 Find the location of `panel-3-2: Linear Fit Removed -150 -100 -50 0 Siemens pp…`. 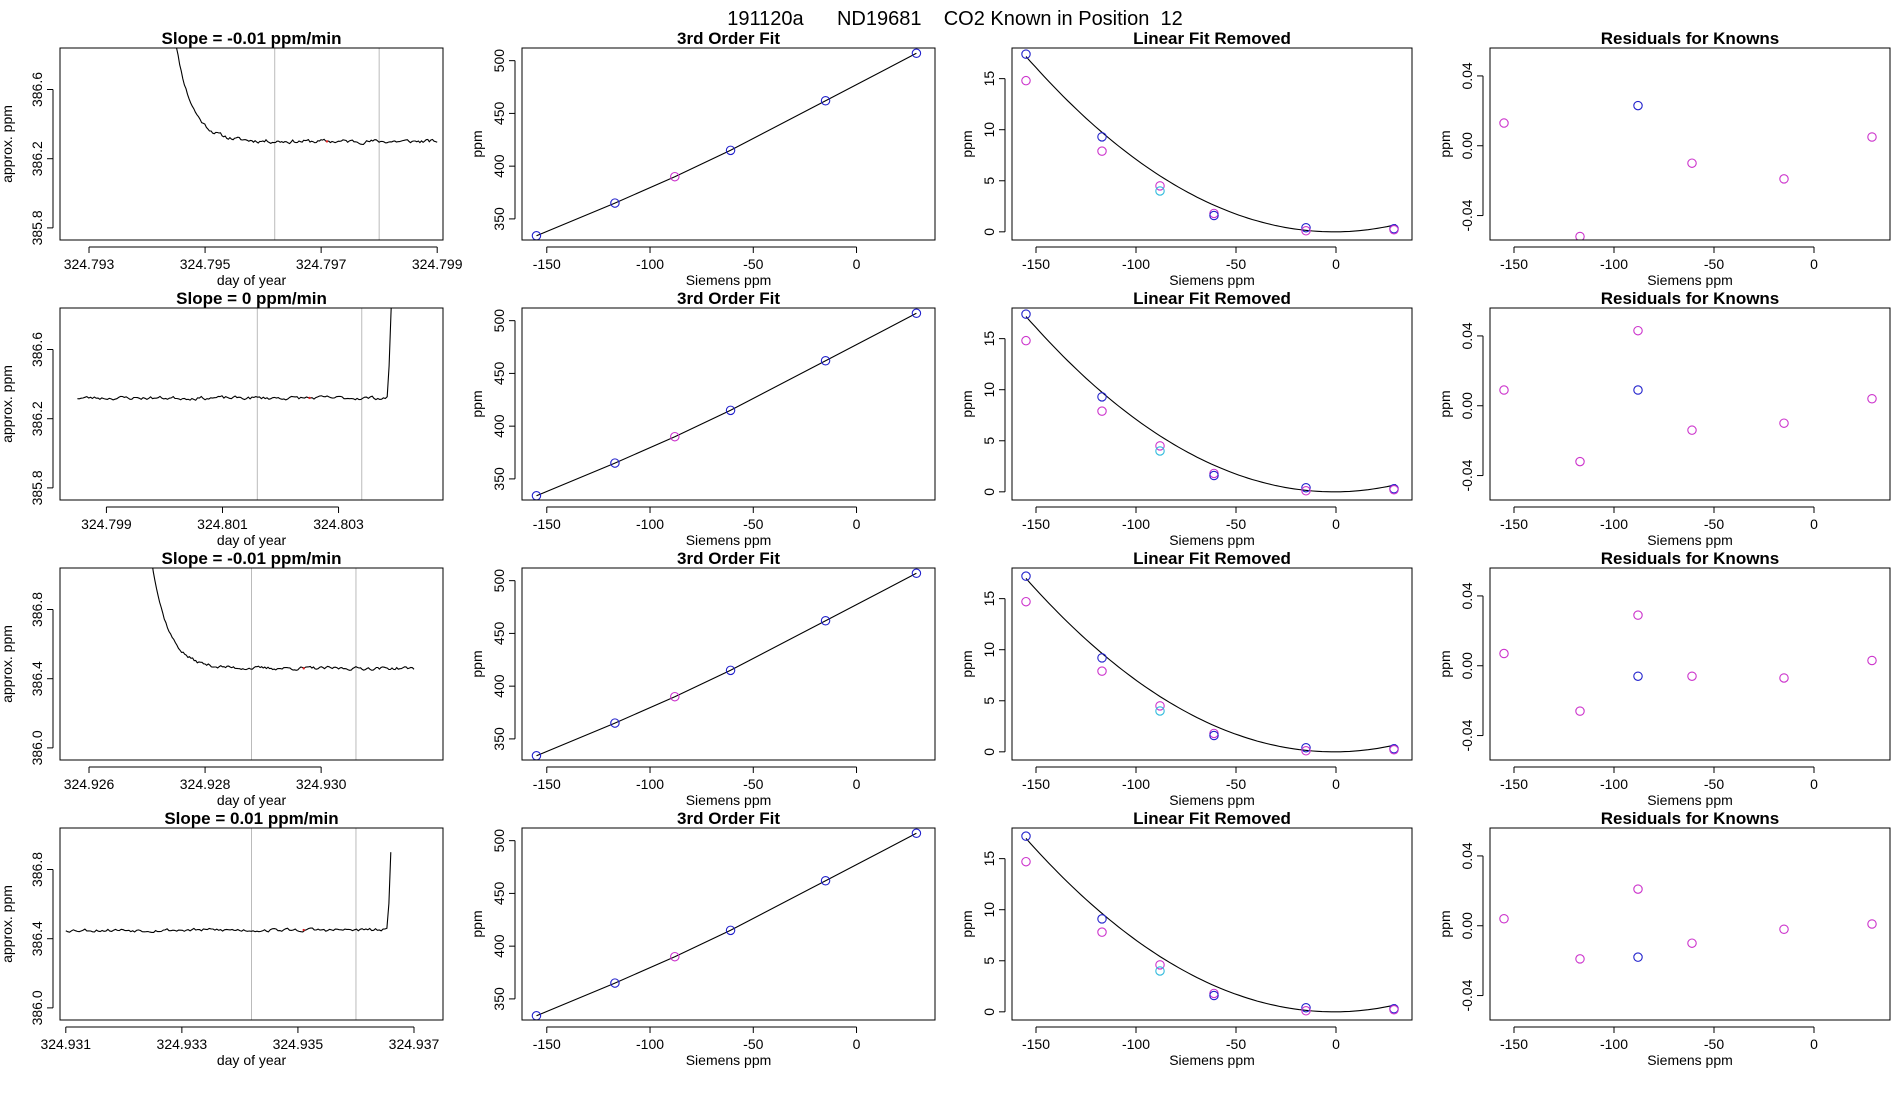

panel-3-2: Linear Fit Removed -150 -100 -50 0 Siemens pp… is located at coordinates (1186, 938).